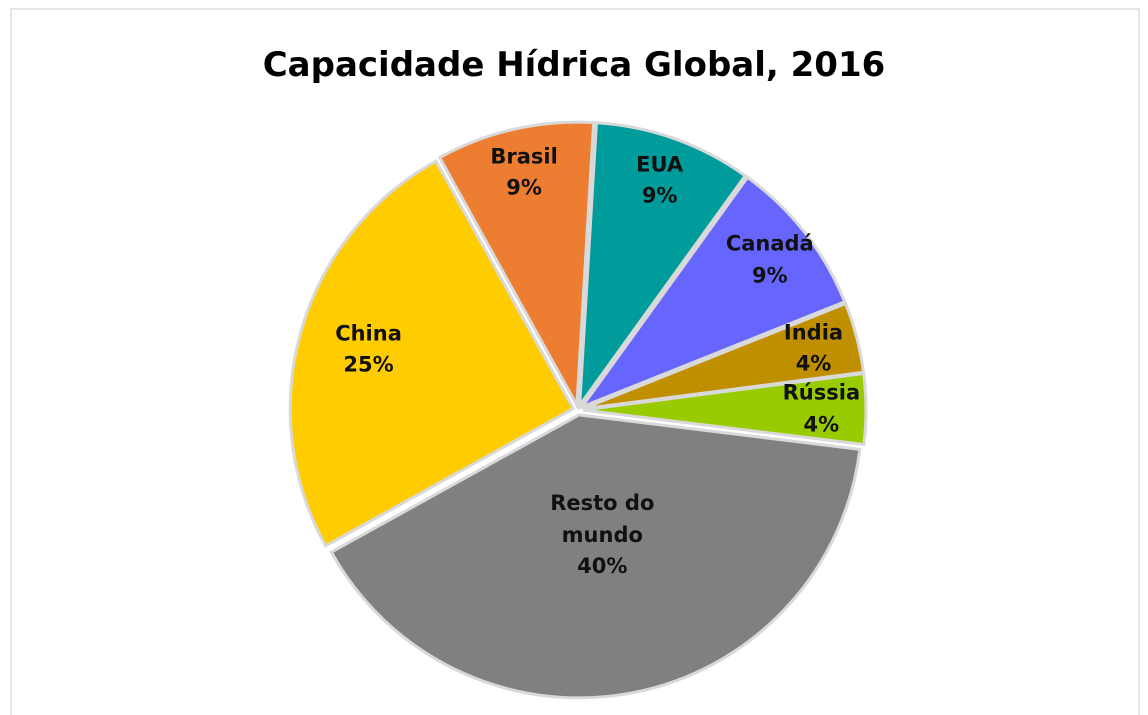 The image size is (1148, 715). I want to click on slice-name: China, so click(368, 333).